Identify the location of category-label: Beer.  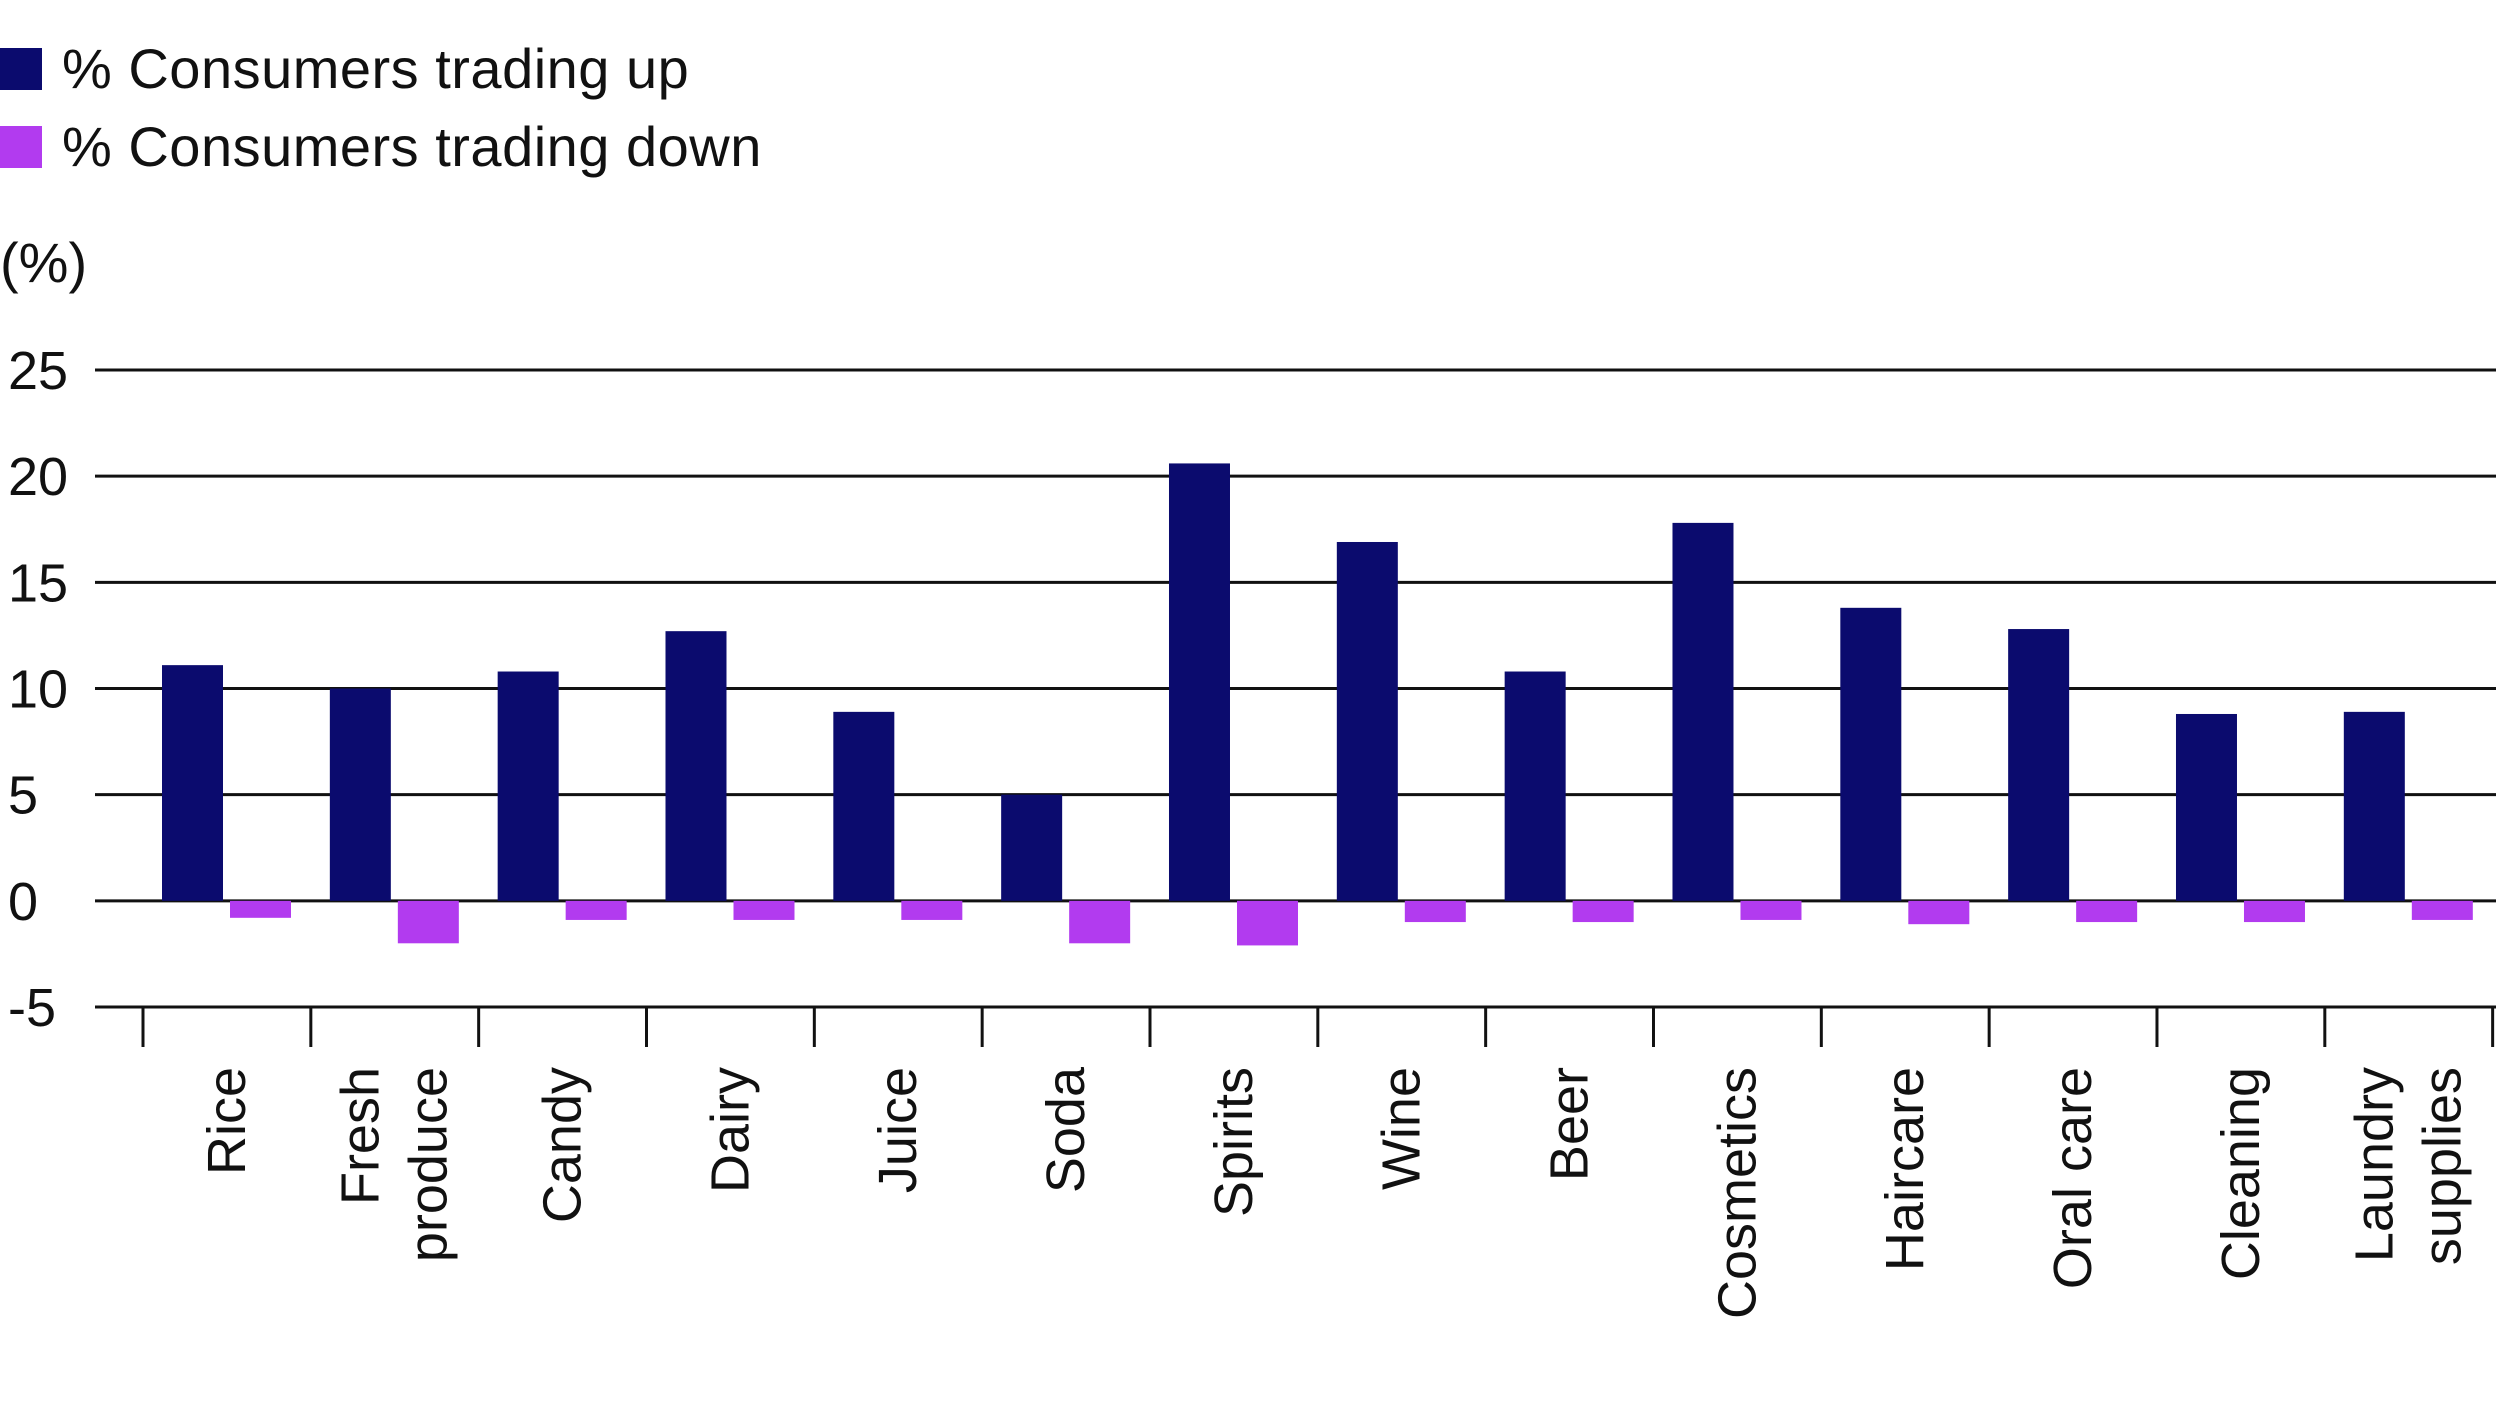
(1570, 1124).